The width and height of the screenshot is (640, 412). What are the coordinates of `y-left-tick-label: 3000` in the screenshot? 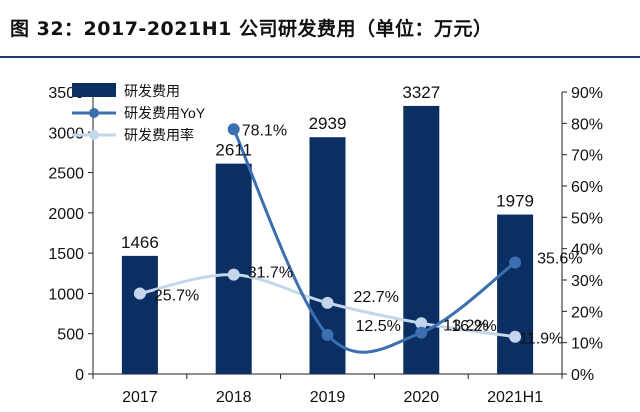 It's located at (66, 133).